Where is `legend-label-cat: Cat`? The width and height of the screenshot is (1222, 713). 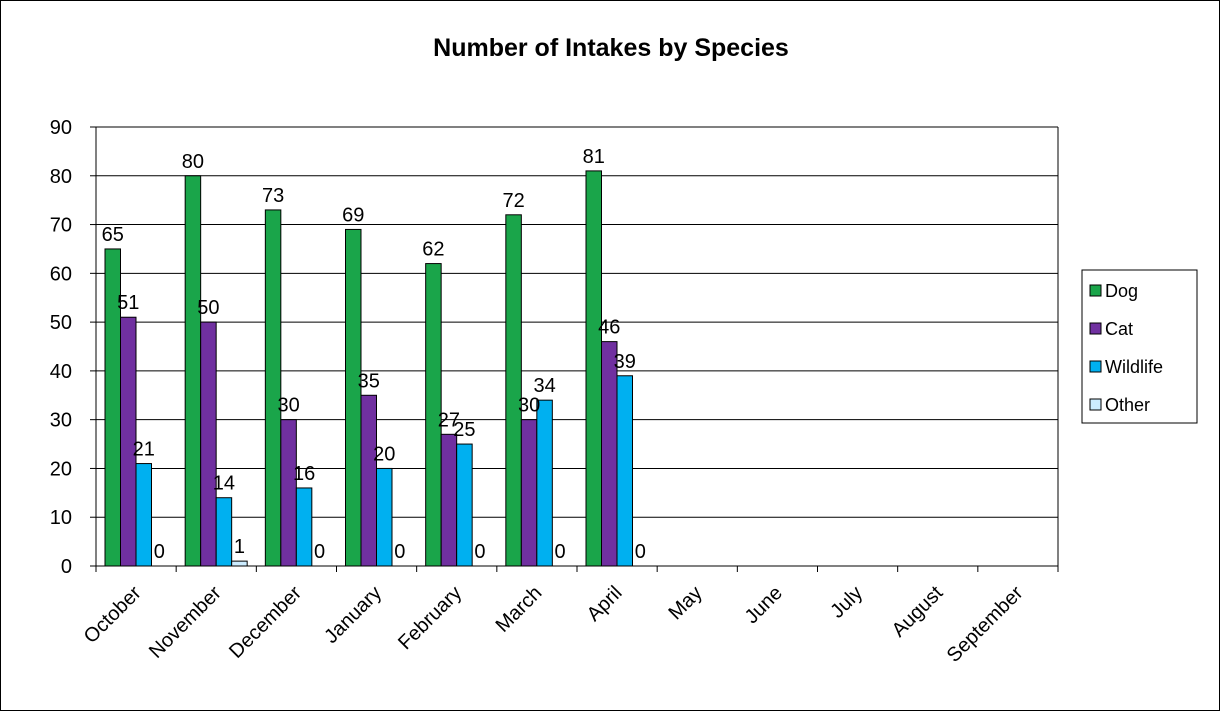
legend-label-cat: Cat is located at coordinates (1119, 329).